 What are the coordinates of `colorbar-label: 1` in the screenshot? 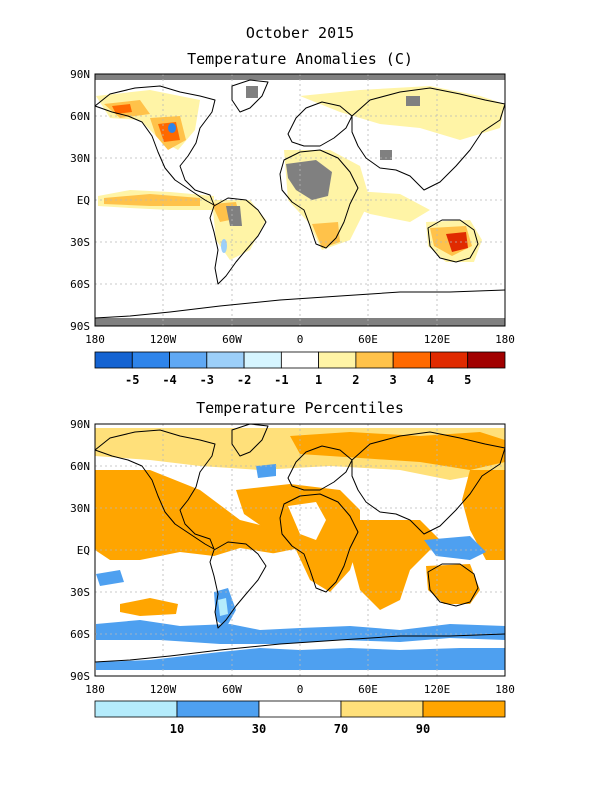 It's located at (318, 380).